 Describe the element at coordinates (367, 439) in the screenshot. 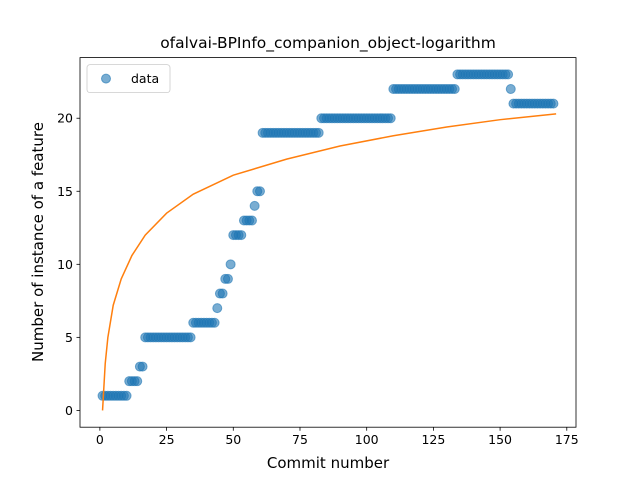

I see `x-tick-label: 100` at that location.